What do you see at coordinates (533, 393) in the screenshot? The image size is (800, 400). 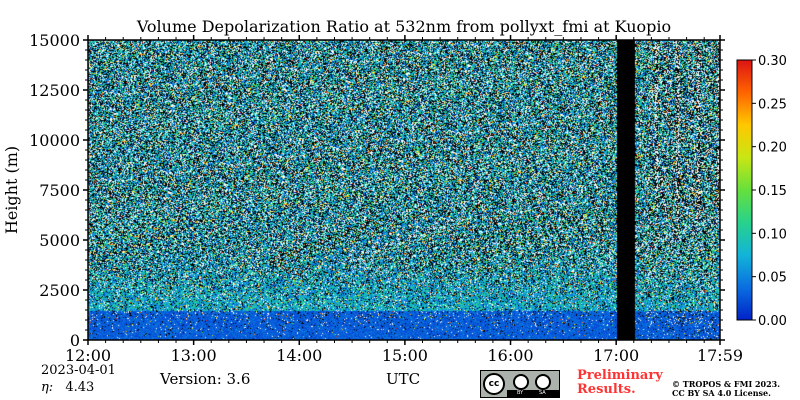 I see `cc-badge-bar: BY SA` at bounding box center [533, 393].